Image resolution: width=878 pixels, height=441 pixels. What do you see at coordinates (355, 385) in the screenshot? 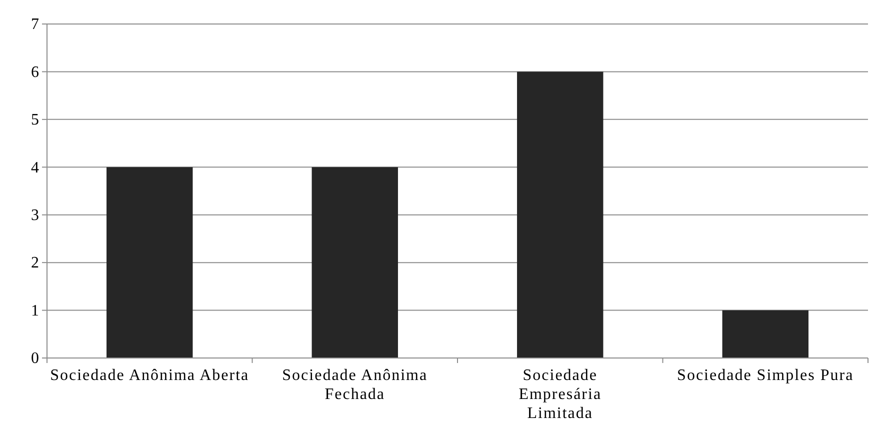
I see `x-tick-label: Sociedade Anônima Fechada` at bounding box center [355, 385].